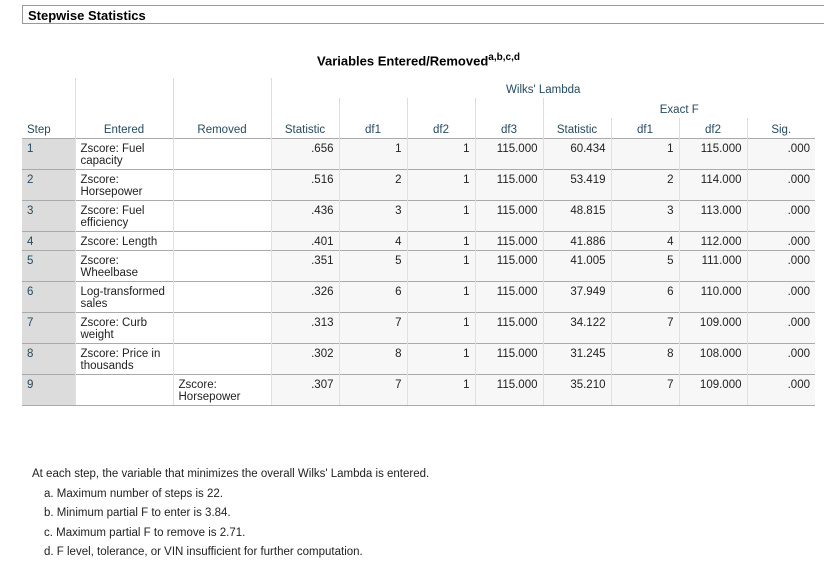 The width and height of the screenshot is (826, 564). Describe the element at coordinates (576, 241) in the screenshot. I see `table-cell: 41.886` at that location.